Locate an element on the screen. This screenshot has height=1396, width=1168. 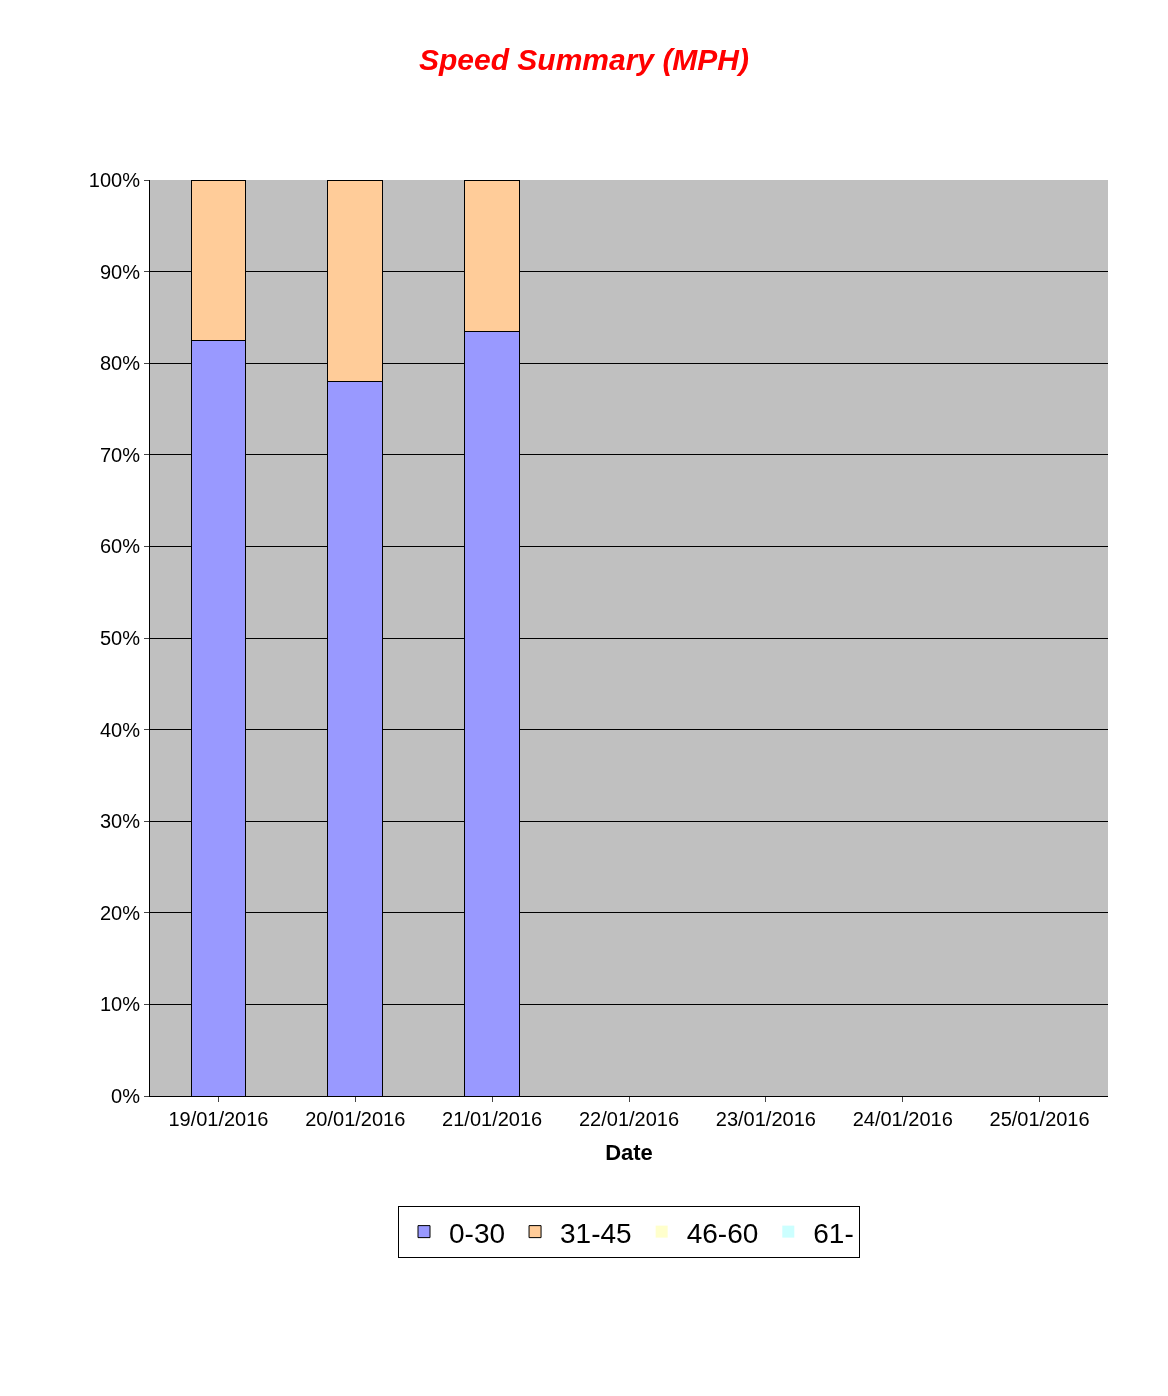
y-tick-label: 100% is located at coordinates (114, 180).